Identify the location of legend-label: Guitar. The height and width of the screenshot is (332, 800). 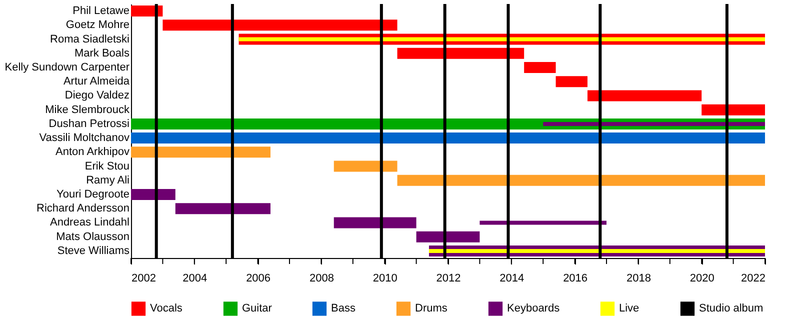
(257, 308).